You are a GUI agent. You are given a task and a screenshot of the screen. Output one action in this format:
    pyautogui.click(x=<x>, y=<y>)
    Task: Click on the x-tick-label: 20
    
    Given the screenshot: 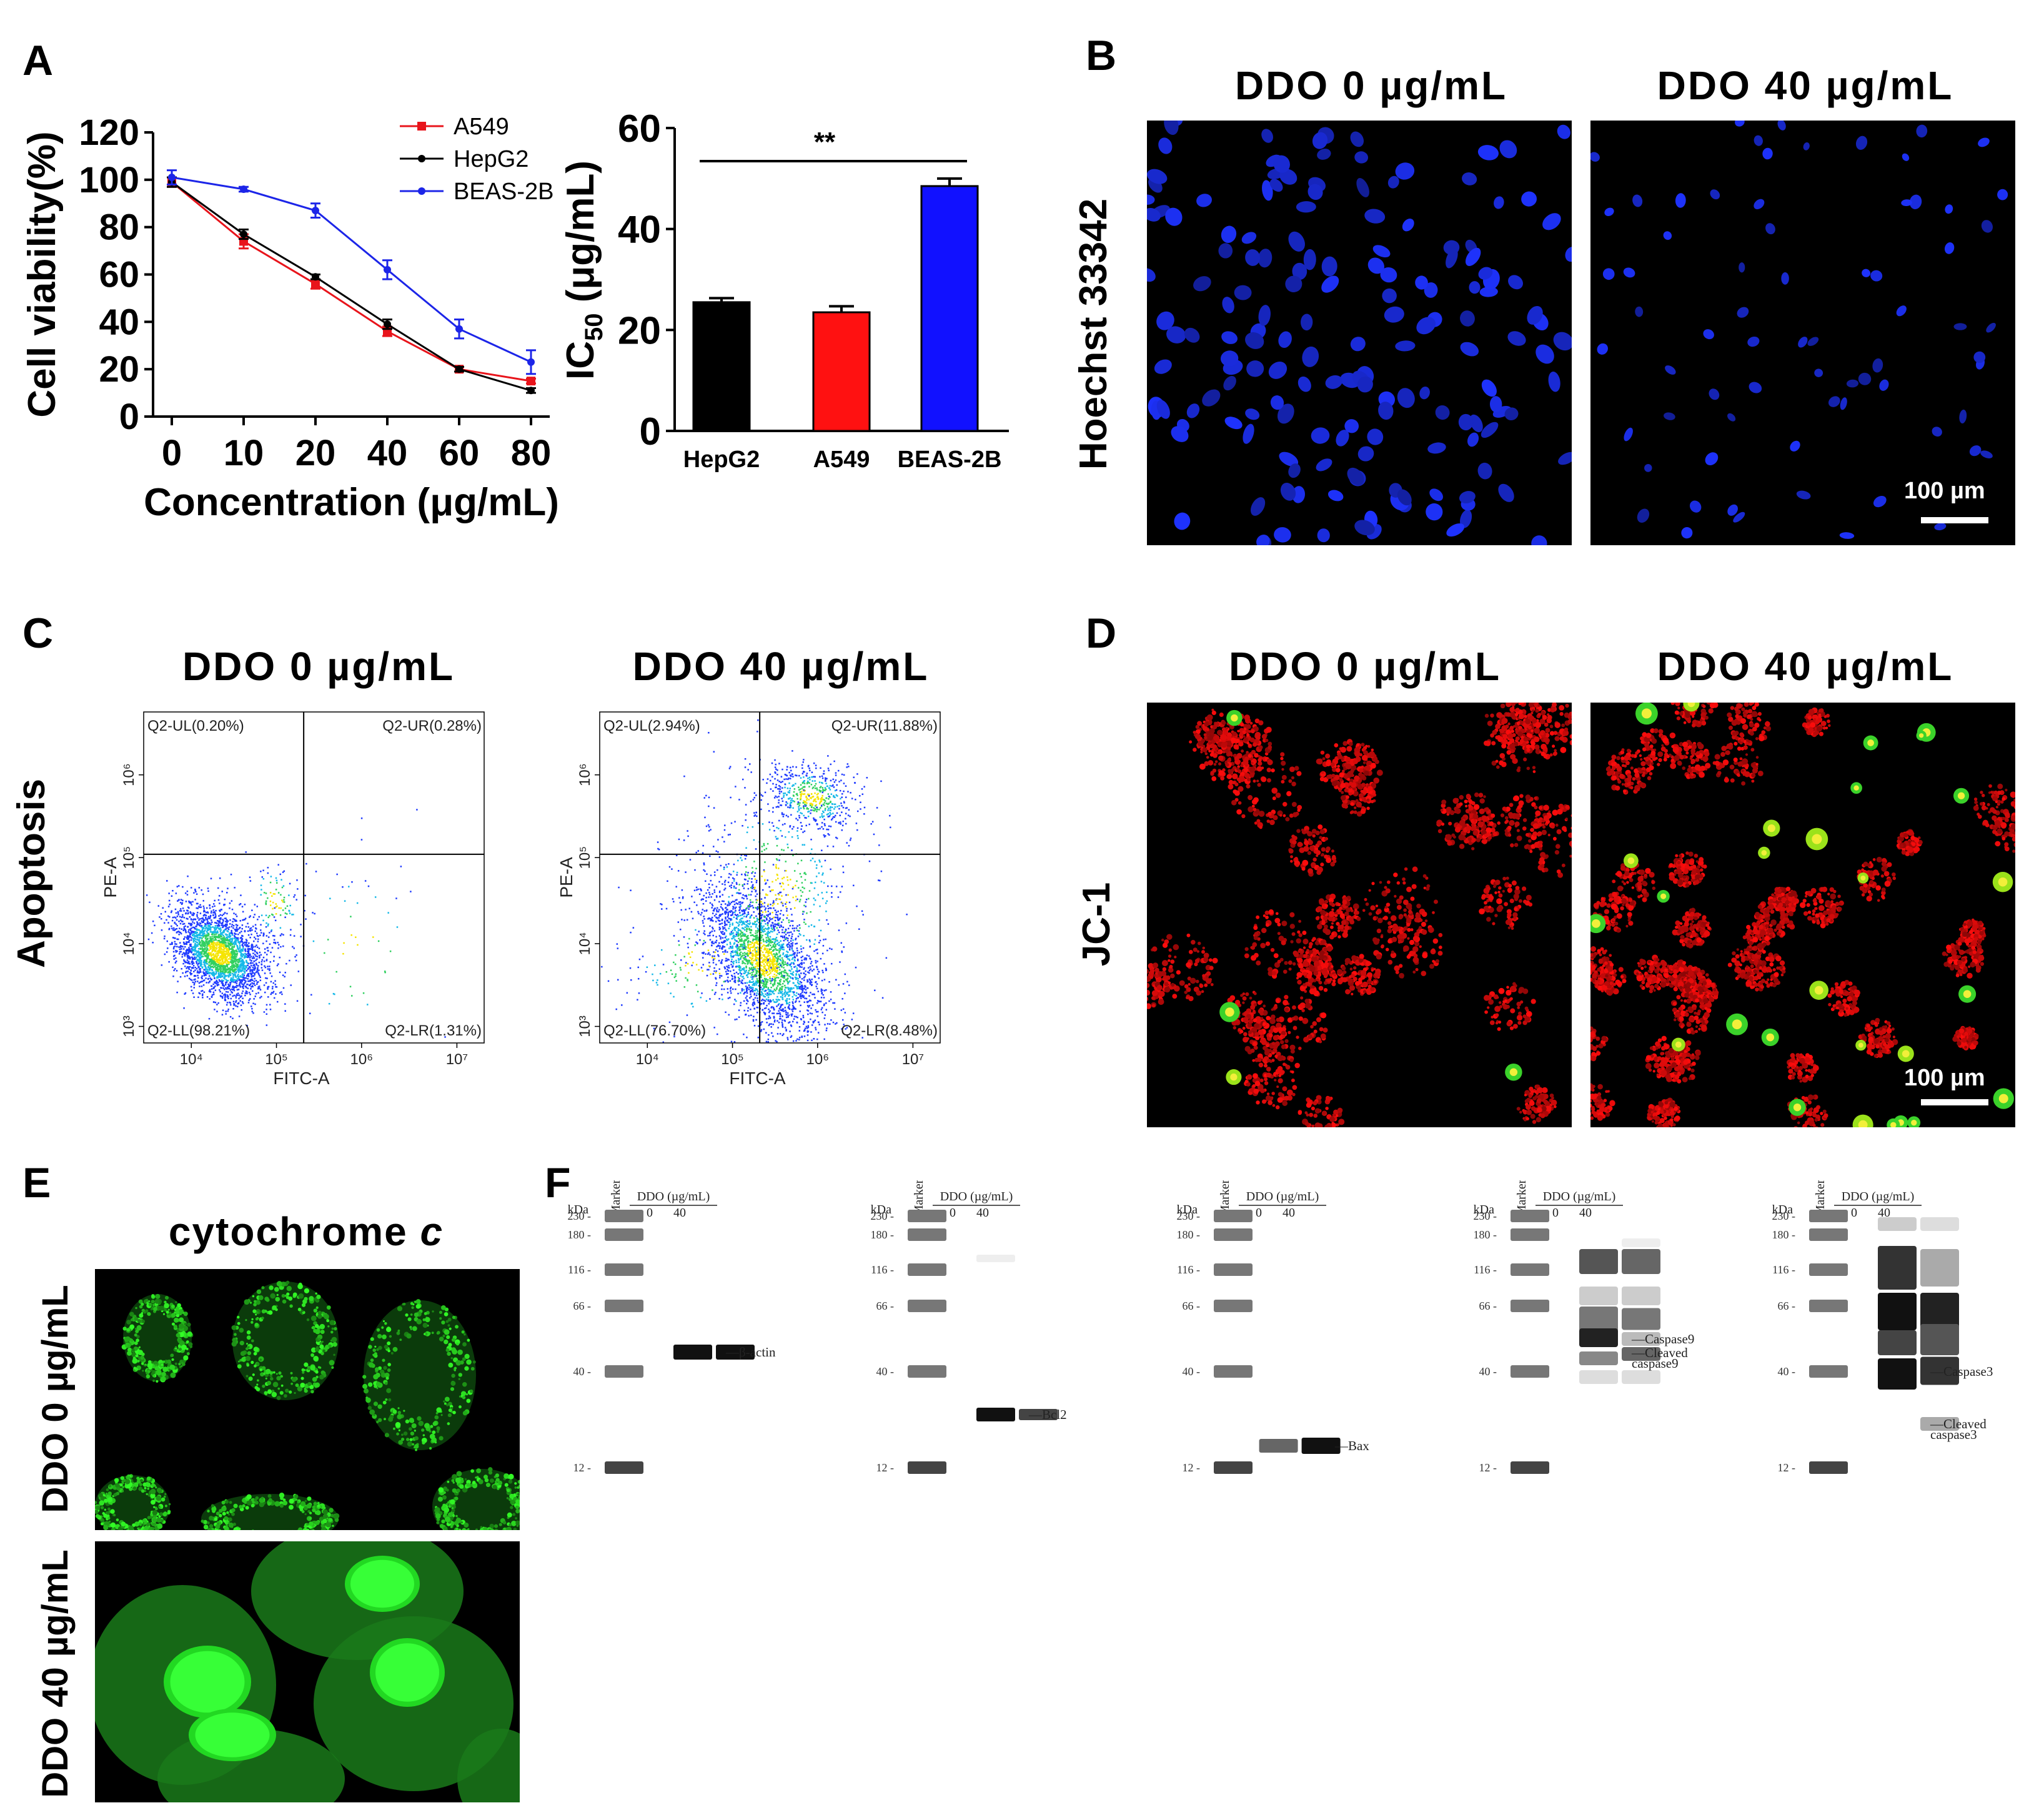 What is the action you would take?
    pyautogui.click(x=315, y=453)
    